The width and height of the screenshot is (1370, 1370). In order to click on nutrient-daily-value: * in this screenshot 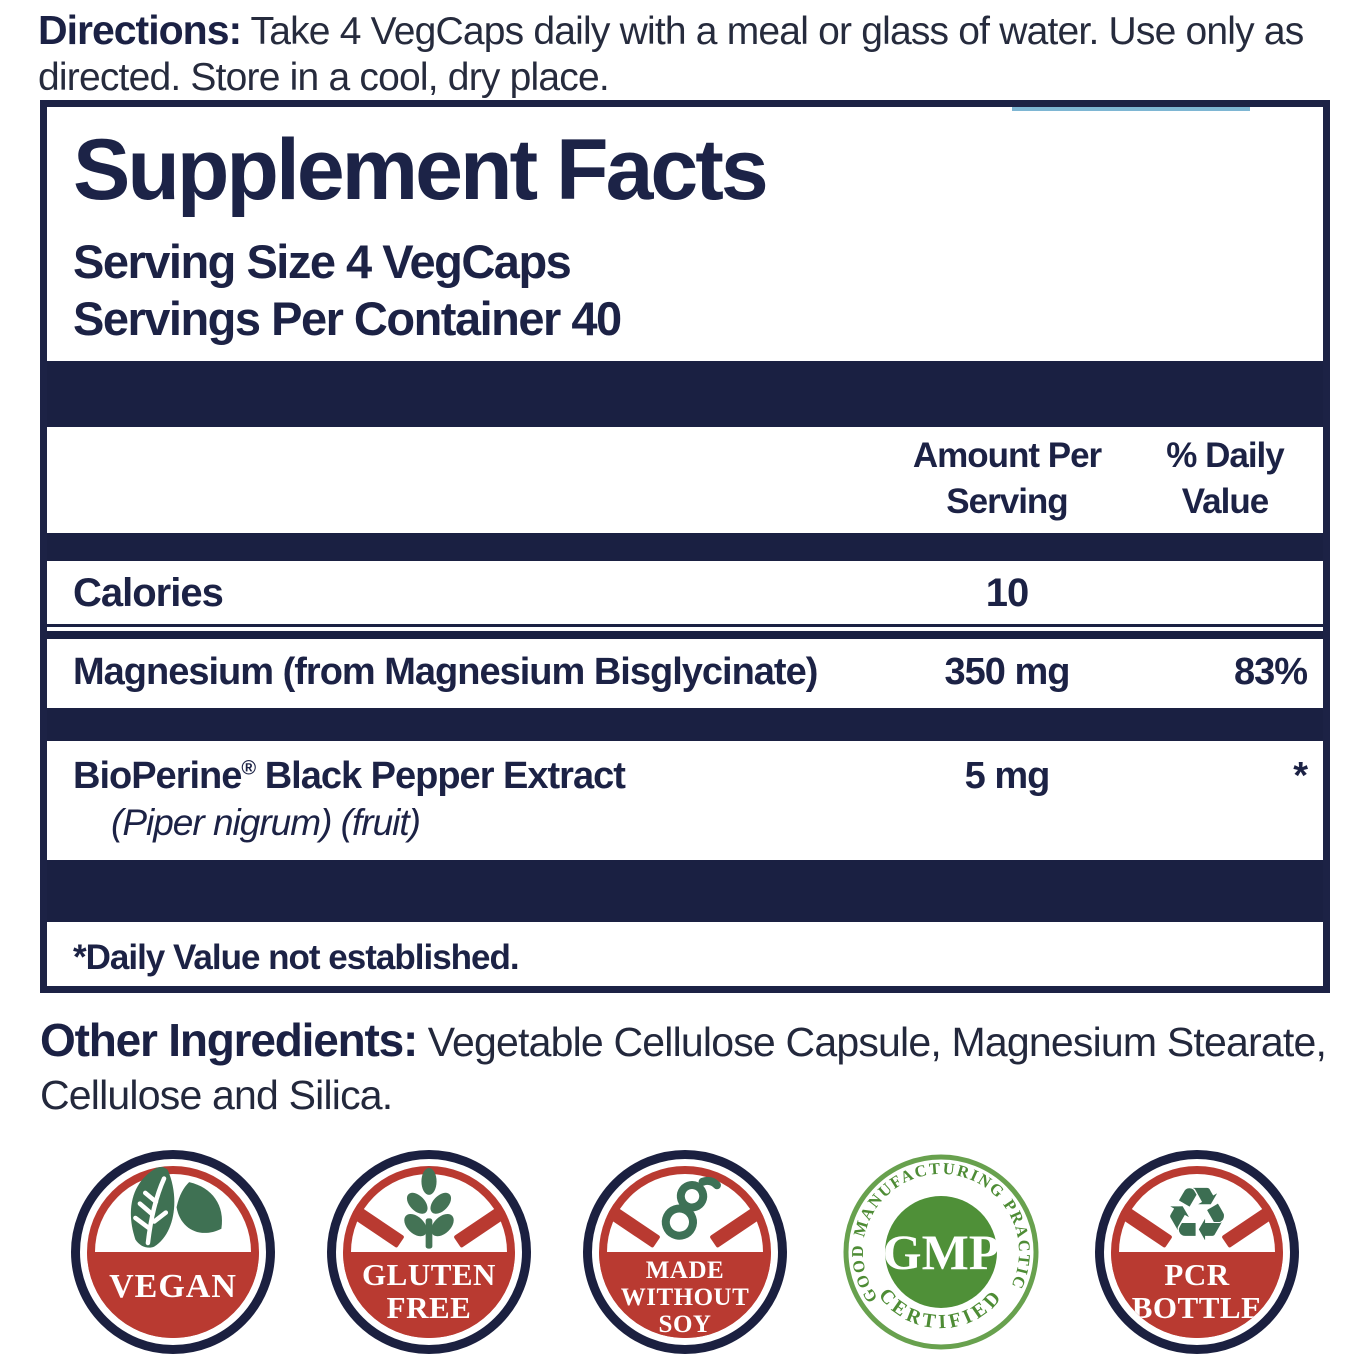, I will do `click(1300, 775)`.